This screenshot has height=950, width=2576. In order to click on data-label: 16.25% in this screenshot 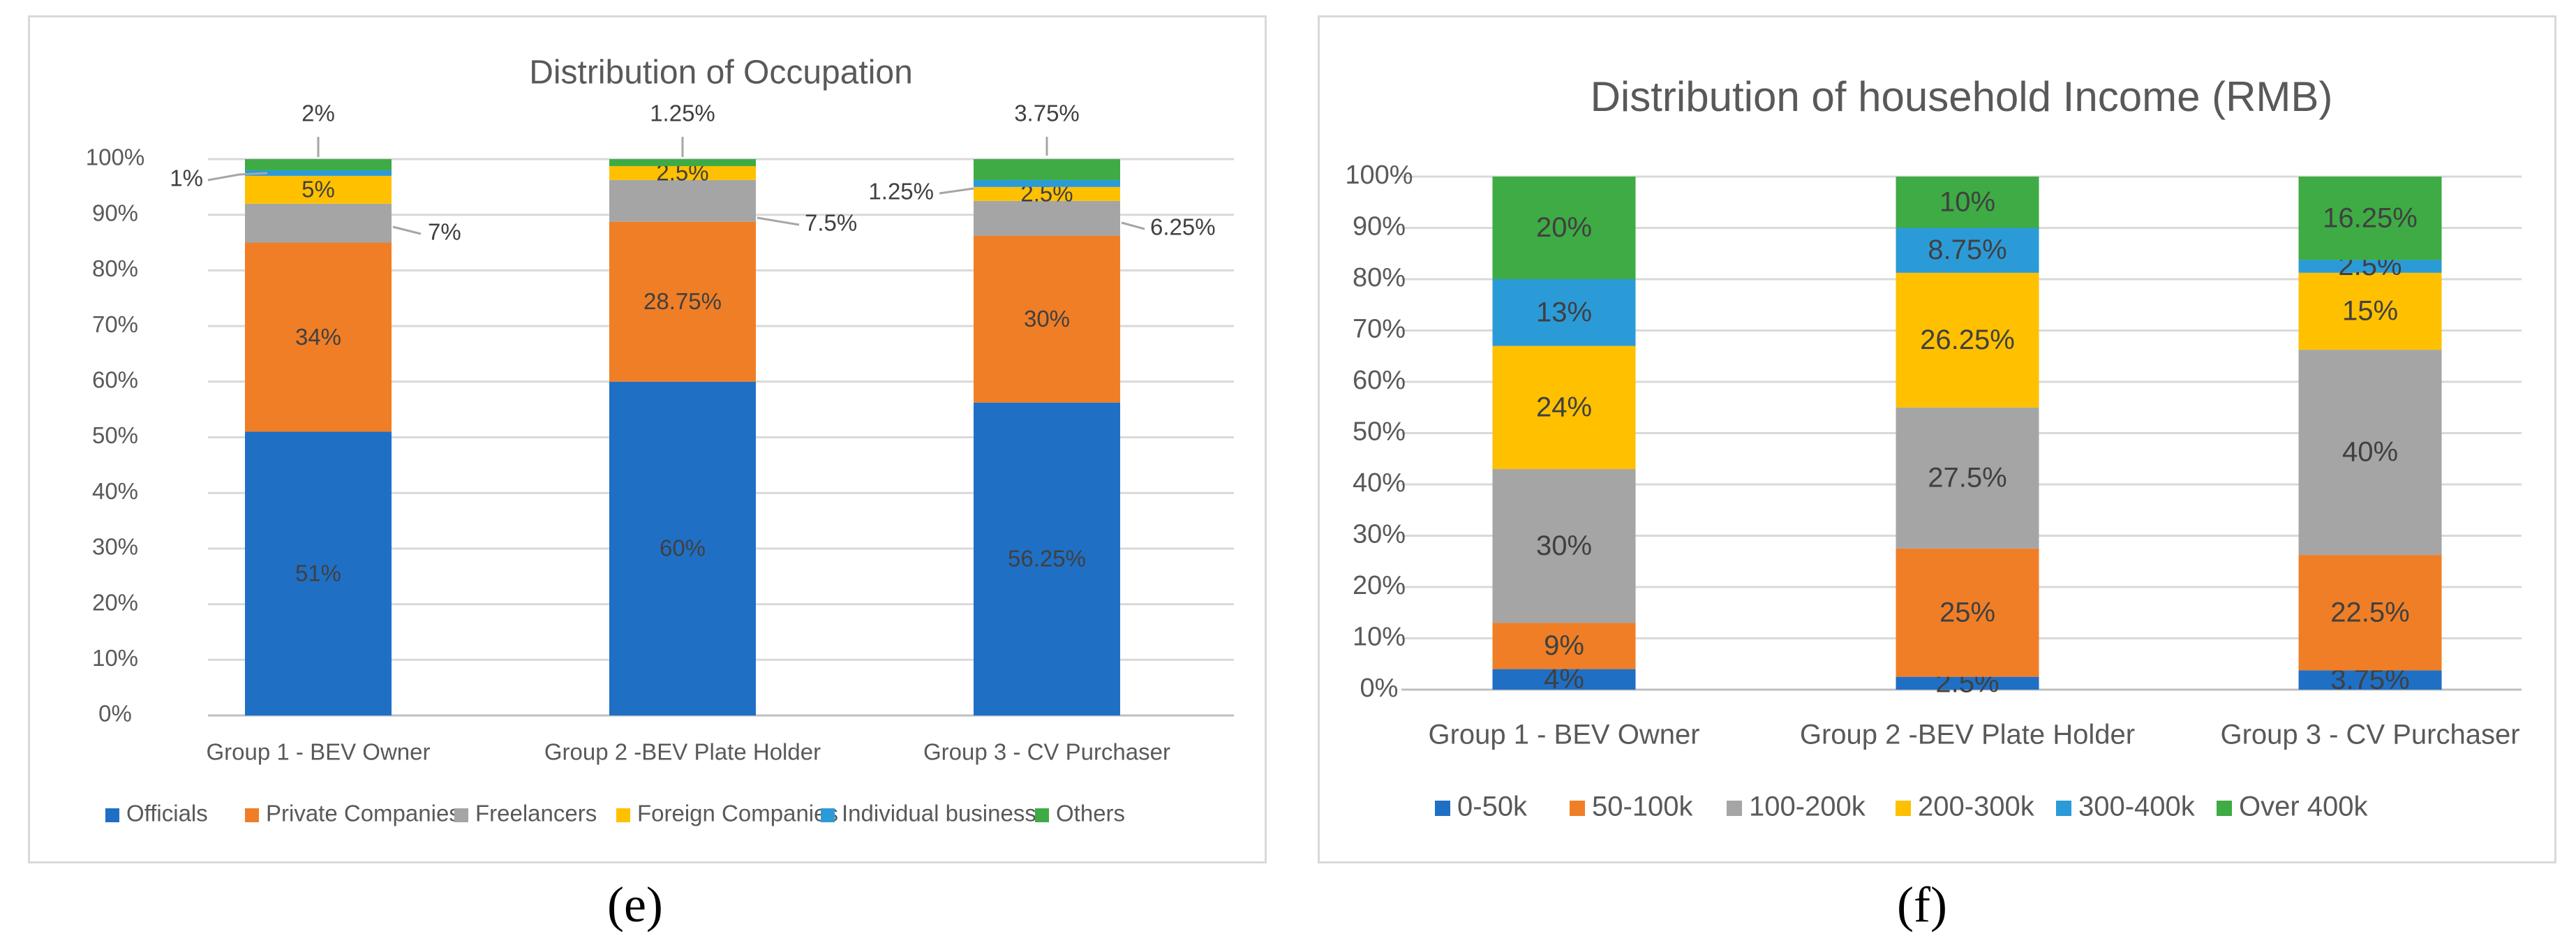, I will do `click(2370, 217)`.